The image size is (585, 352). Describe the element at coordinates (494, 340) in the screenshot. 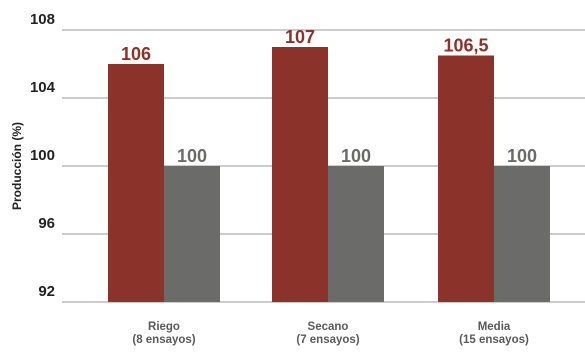

I see `category-label-line1-2: (15 ensayos)` at that location.